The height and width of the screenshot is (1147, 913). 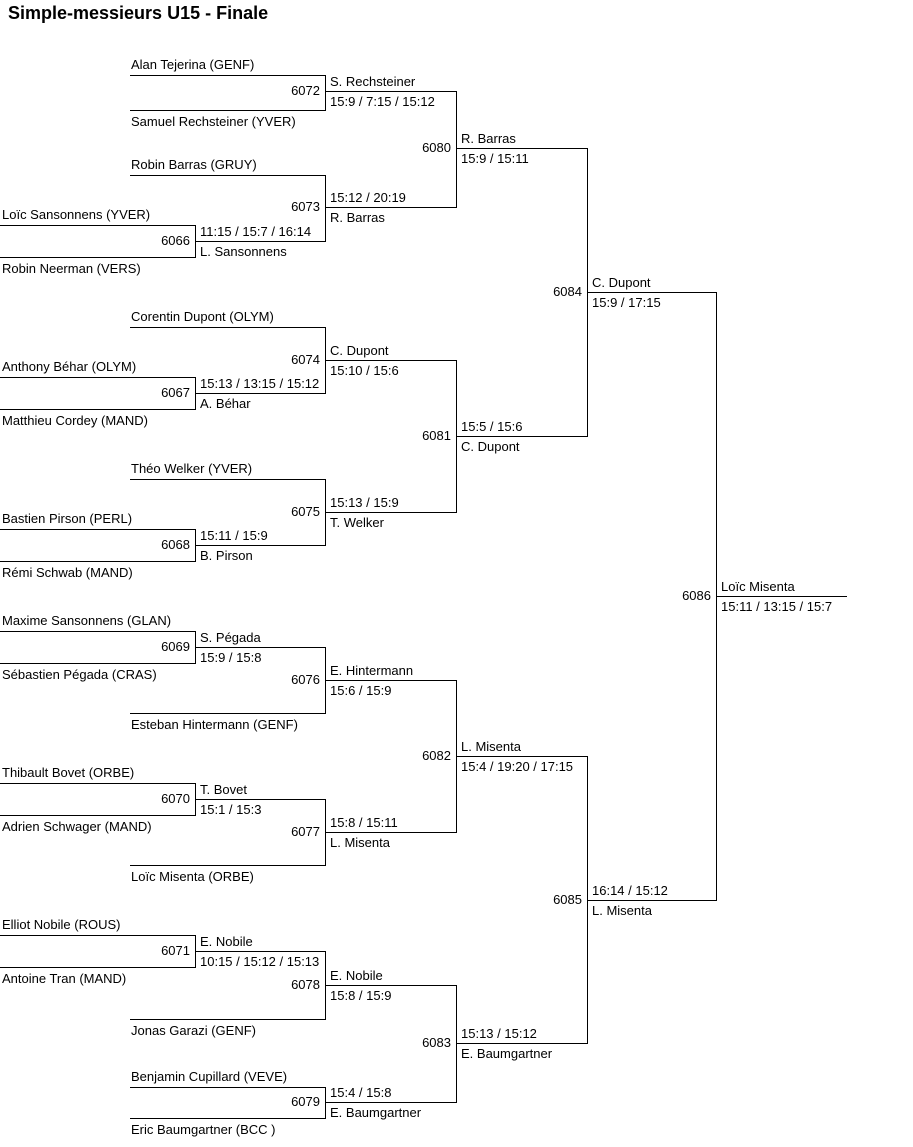 What do you see at coordinates (456, 149) in the screenshot?
I see `m6080-vertical-line` at bounding box center [456, 149].